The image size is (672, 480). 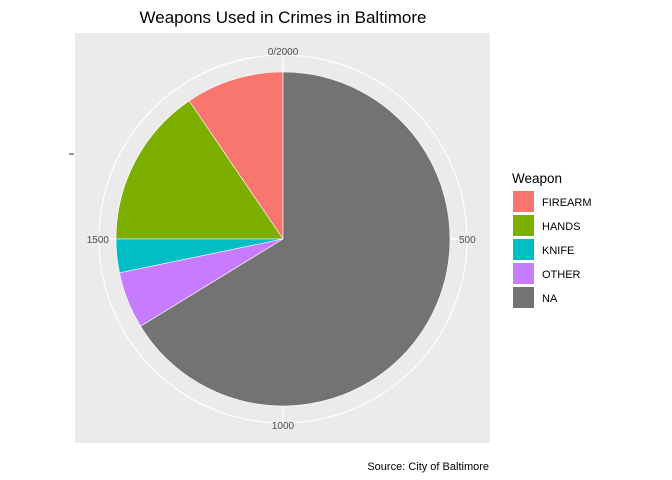 I want to click on legend-label-na: NA, so click(x=550, y=299).